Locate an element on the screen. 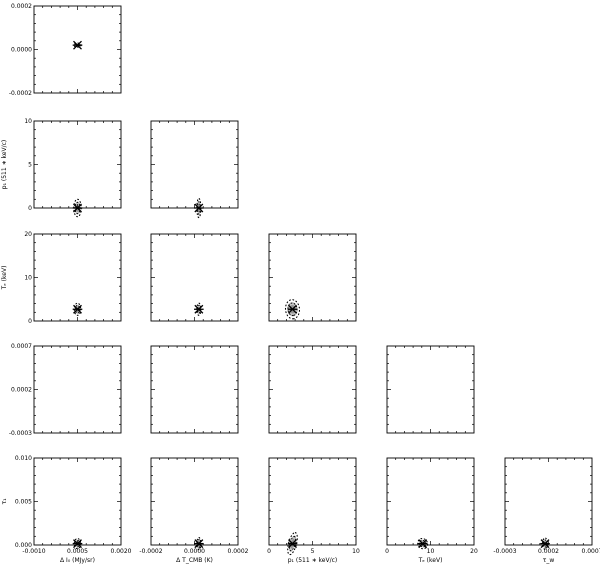 The image size is (600, 566). x-tick-label: 0.0020 is located at coordinates (121, 551).